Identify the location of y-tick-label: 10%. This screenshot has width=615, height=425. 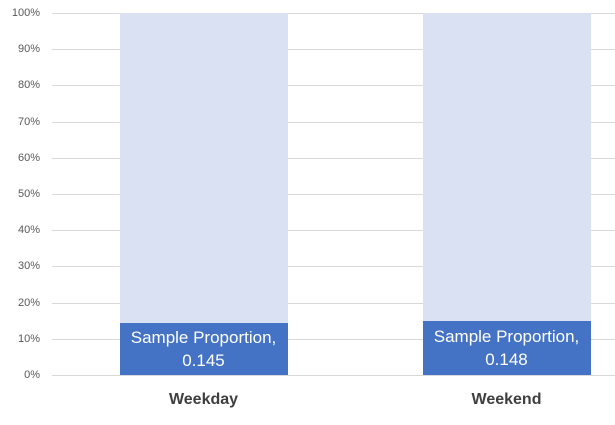
(28, 338).